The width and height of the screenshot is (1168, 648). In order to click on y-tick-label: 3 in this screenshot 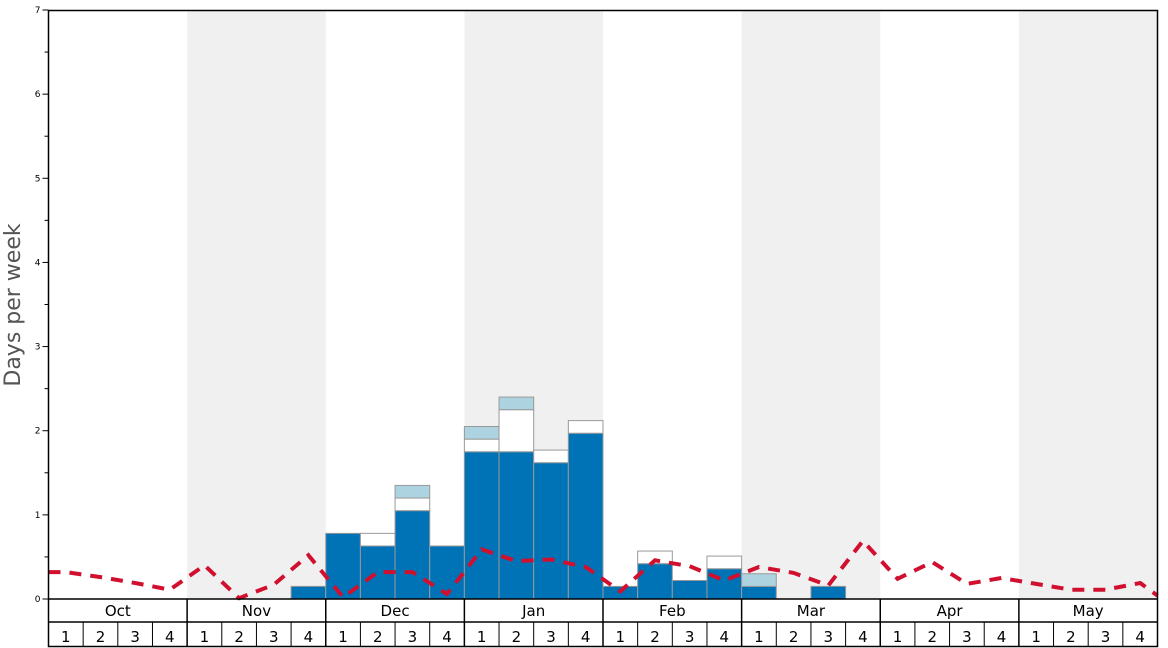, I will do `click(38, 348)`.